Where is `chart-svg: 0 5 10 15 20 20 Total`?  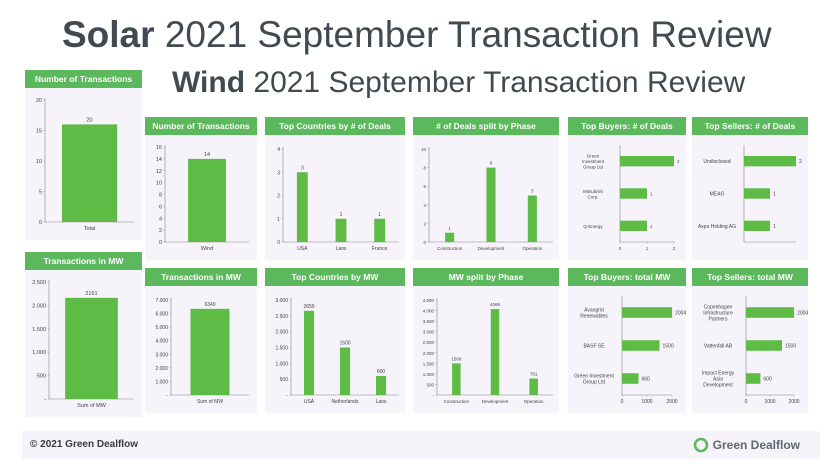 chart-svg: 0 5 10 15 20 20 Total is located at coordinates (85, 165).